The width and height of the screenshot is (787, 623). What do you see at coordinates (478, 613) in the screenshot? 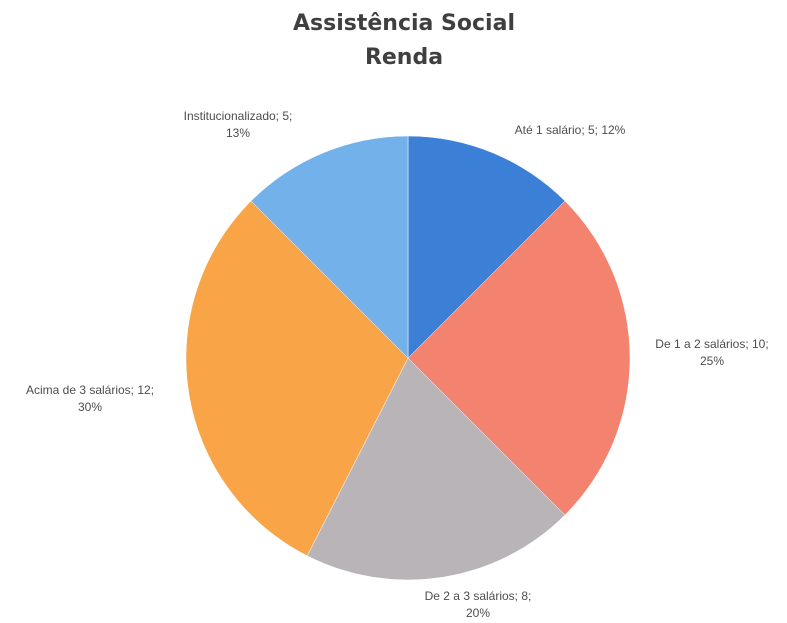
I see `slice-label-3-line-2: 20%` at bounding box center [478, 613].